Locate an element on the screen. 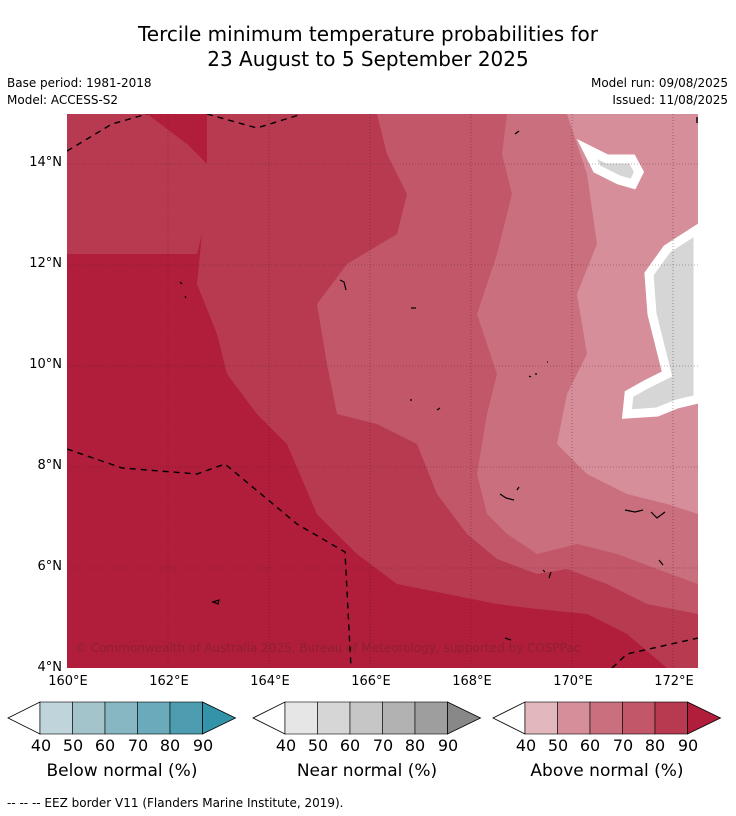  near-normal-title: Near normal (%) is located at coordinates (367, 771).